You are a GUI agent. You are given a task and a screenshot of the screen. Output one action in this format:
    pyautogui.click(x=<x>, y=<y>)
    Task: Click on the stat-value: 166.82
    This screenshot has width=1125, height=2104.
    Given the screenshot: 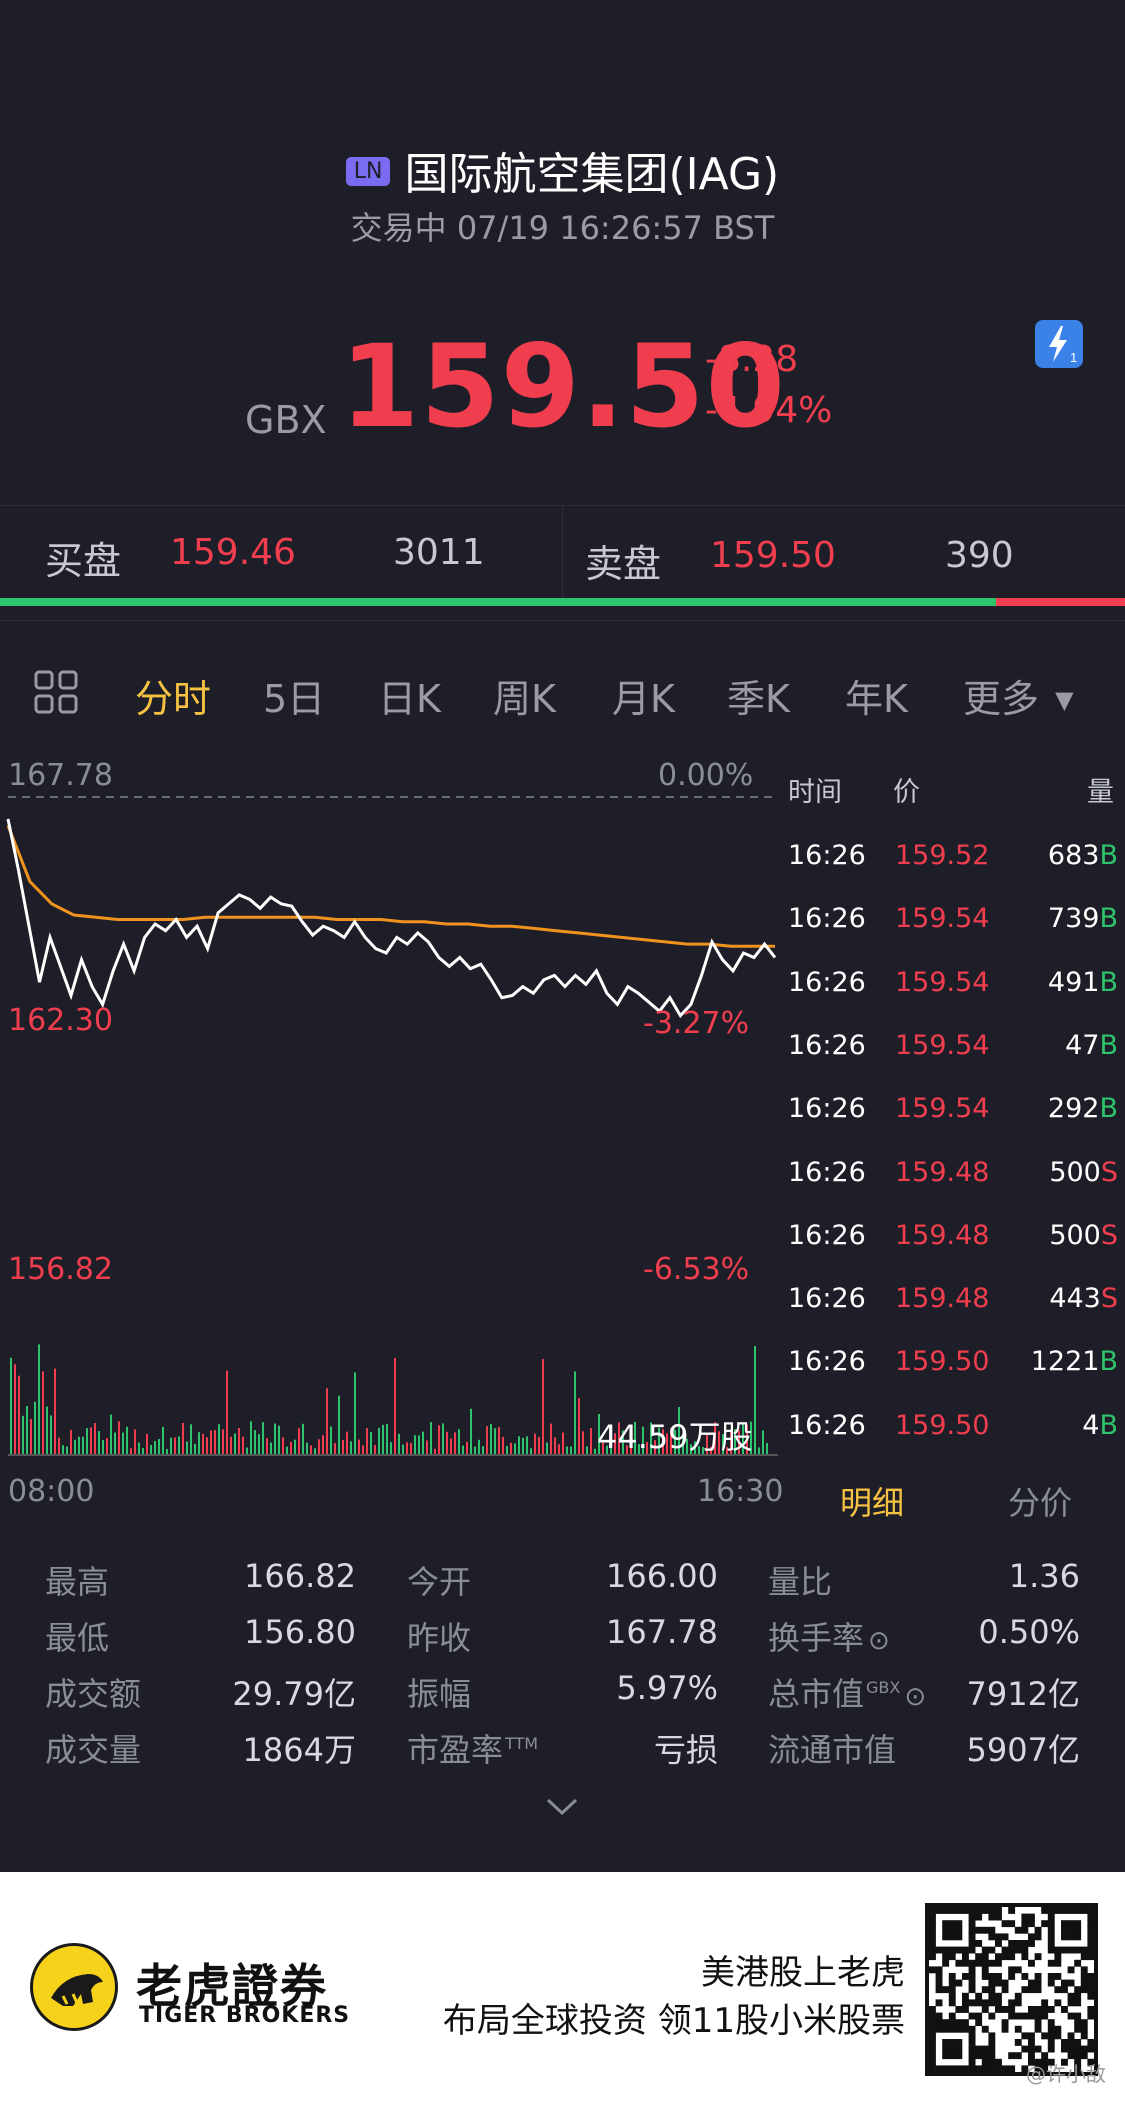 What is the action you would take?
    pyautogui.click(x=300, y=1576)
    